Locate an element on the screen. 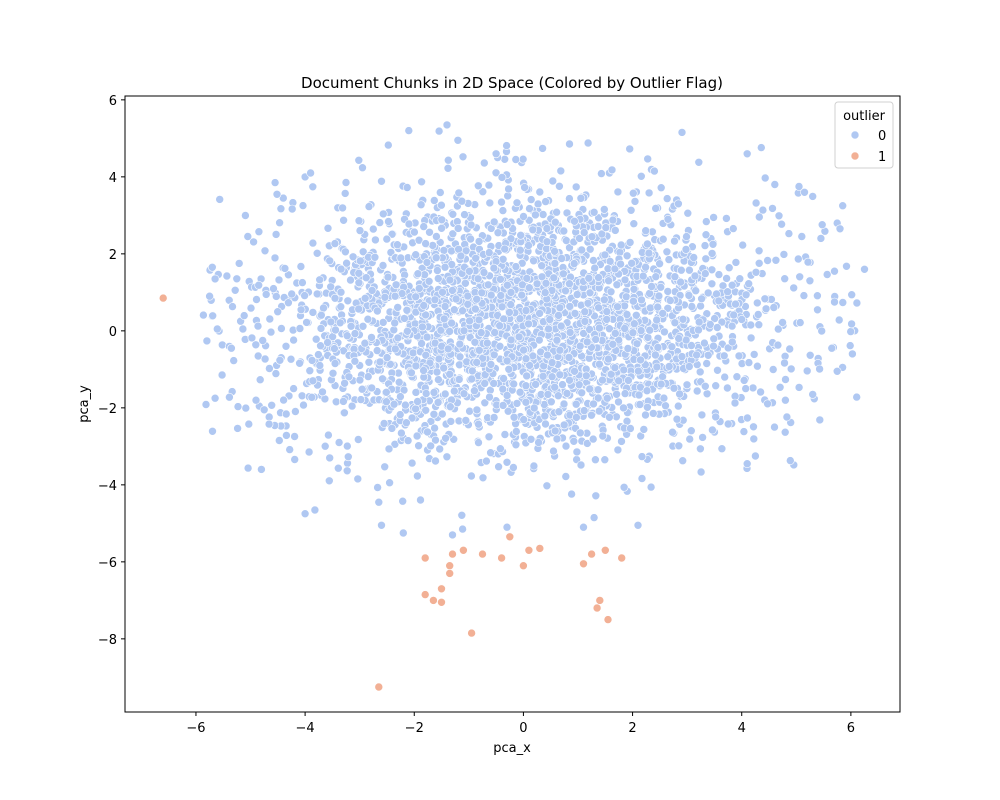 The height and width of the screenshot is (800, 1000). x-axis: −6 −4 −2 0 2 4 6 is located at coordinates (520, 724).